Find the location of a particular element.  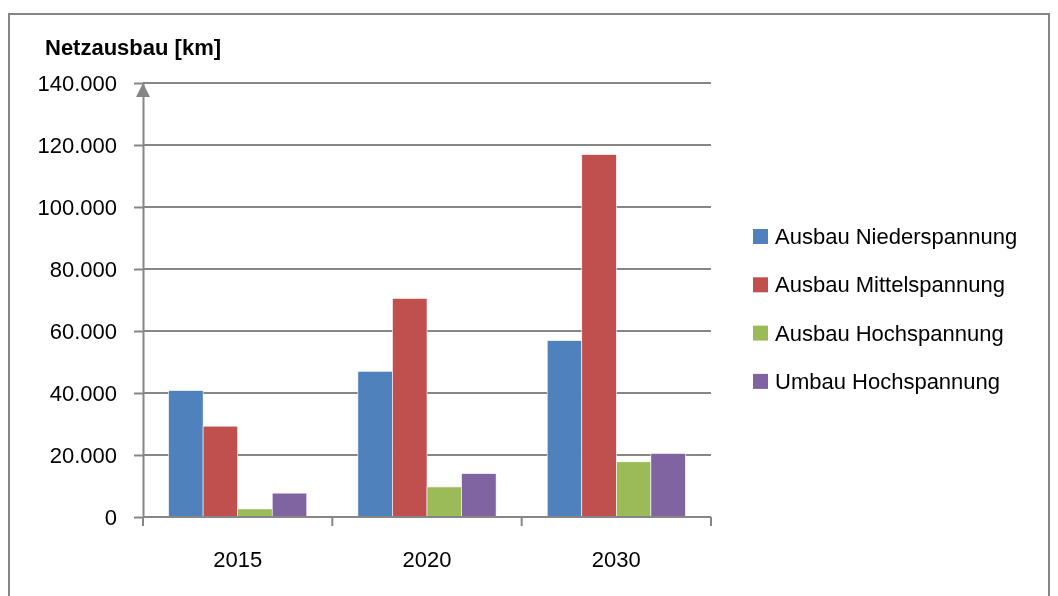

legend-label: Ausbau Hochspannung is located at coordinates (889, 333).